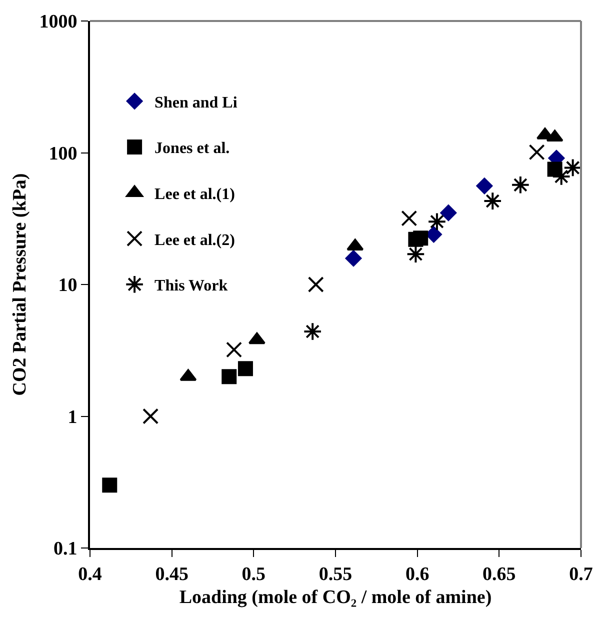 The width and height of the screenshot is (605, 618). Describe the element at coordinates (417, 574) in the screenshot. I see `x-tick-label: 0.6` at that location.